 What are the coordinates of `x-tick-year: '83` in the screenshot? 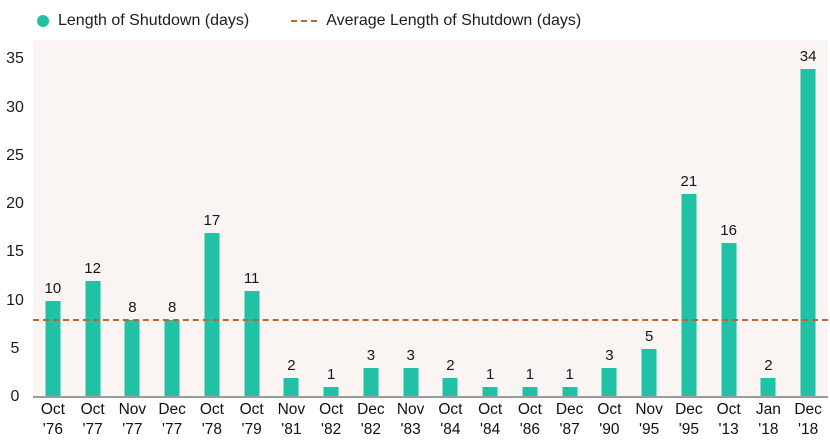 It's located at (410, 429).